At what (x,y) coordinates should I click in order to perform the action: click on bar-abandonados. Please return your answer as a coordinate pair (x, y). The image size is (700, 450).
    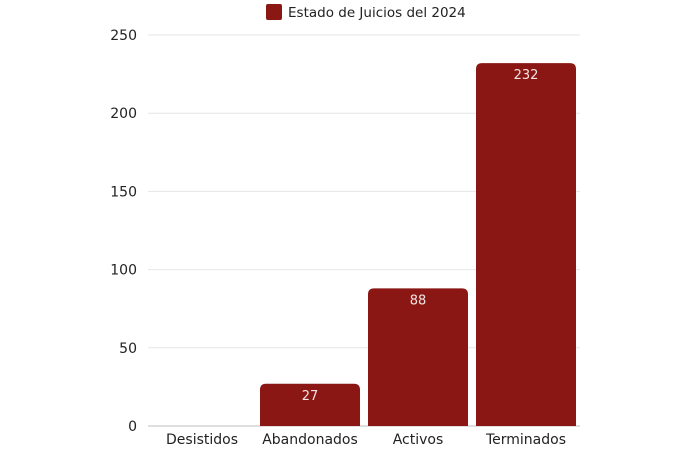
    Looking at the image, I should click on (310, 404).